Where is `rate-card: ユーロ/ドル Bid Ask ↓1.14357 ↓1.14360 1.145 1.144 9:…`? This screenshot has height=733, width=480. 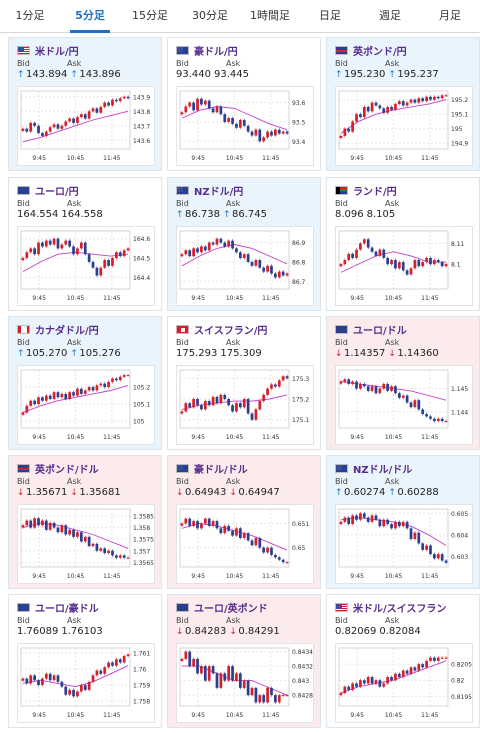 rate-card: ユーロ/ドル Bid Ask ↓1.14357 ↓1.14360 1.145 1.144 9:… is located at coordinates (403, 383).